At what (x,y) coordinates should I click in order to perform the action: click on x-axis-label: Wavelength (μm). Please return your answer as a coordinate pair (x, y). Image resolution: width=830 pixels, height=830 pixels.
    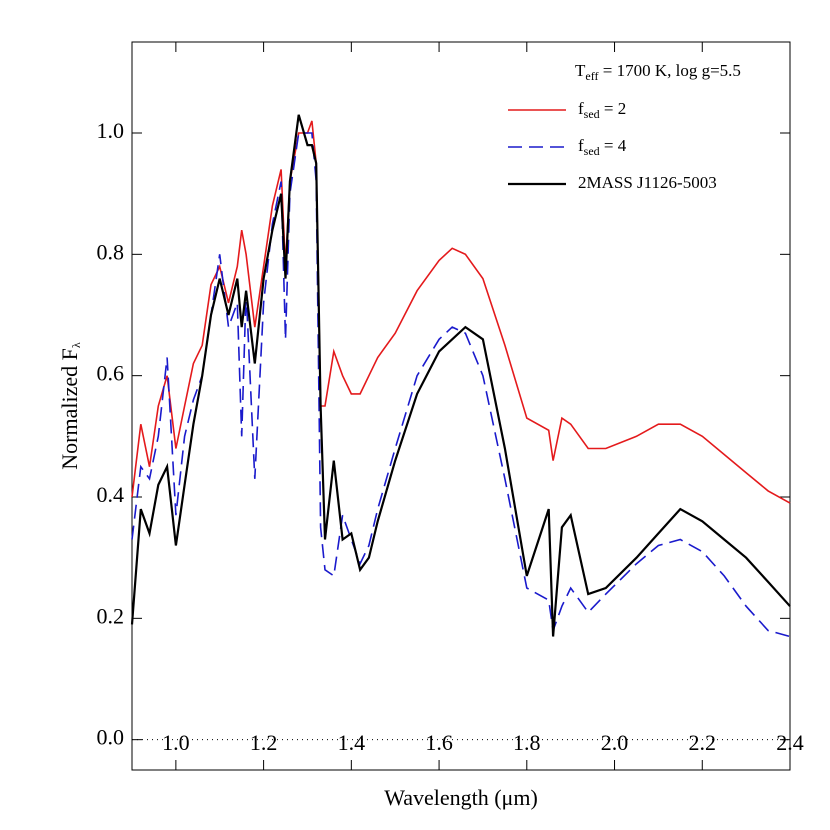
    Looking at the image, I should click on (461, 797).